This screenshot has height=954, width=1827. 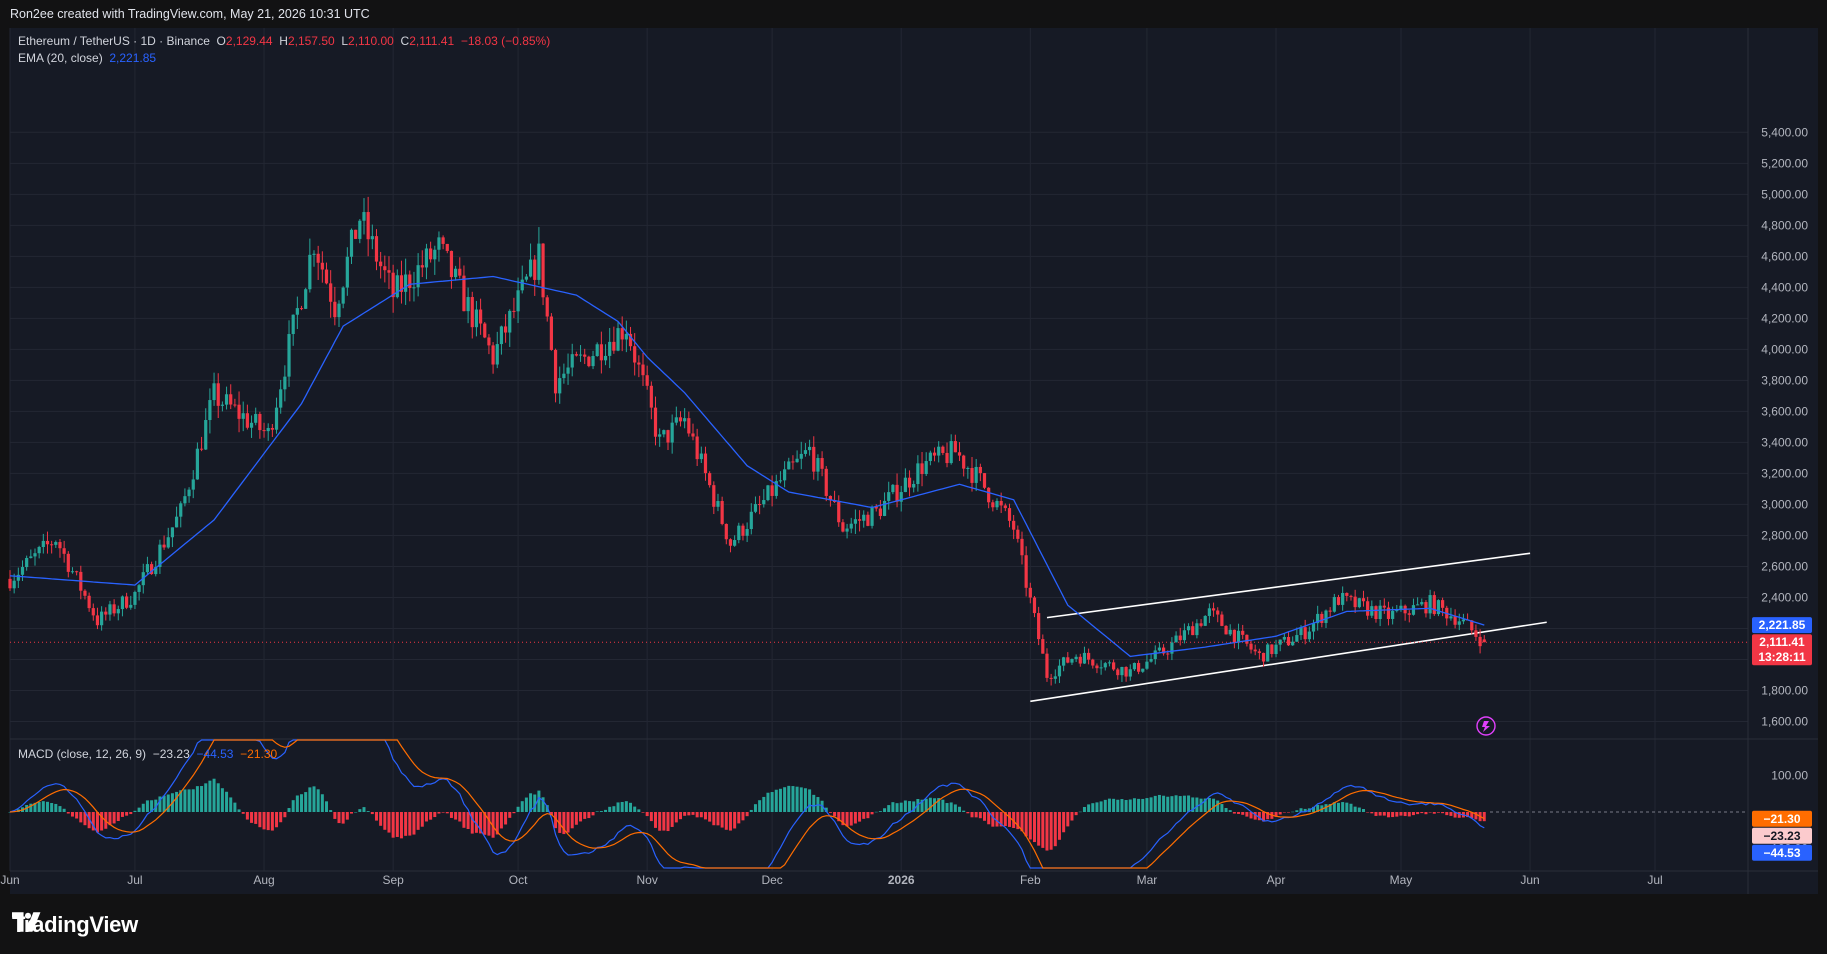 What do you see at coordinates (60, 58) in the screenshot?
I see `ema-label: EMA (20, close)` at bounding box center [60, 58].